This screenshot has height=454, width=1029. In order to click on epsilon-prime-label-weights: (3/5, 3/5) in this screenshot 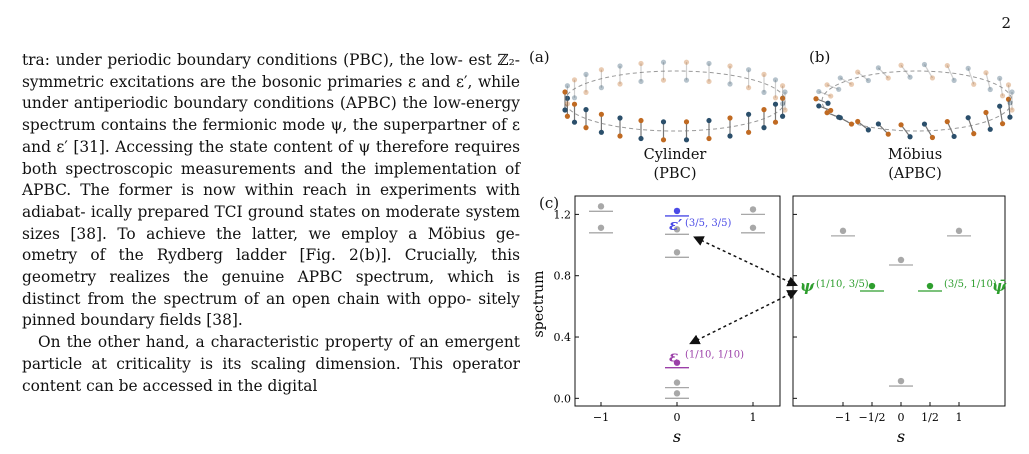, I will do `click(708, 223)`.